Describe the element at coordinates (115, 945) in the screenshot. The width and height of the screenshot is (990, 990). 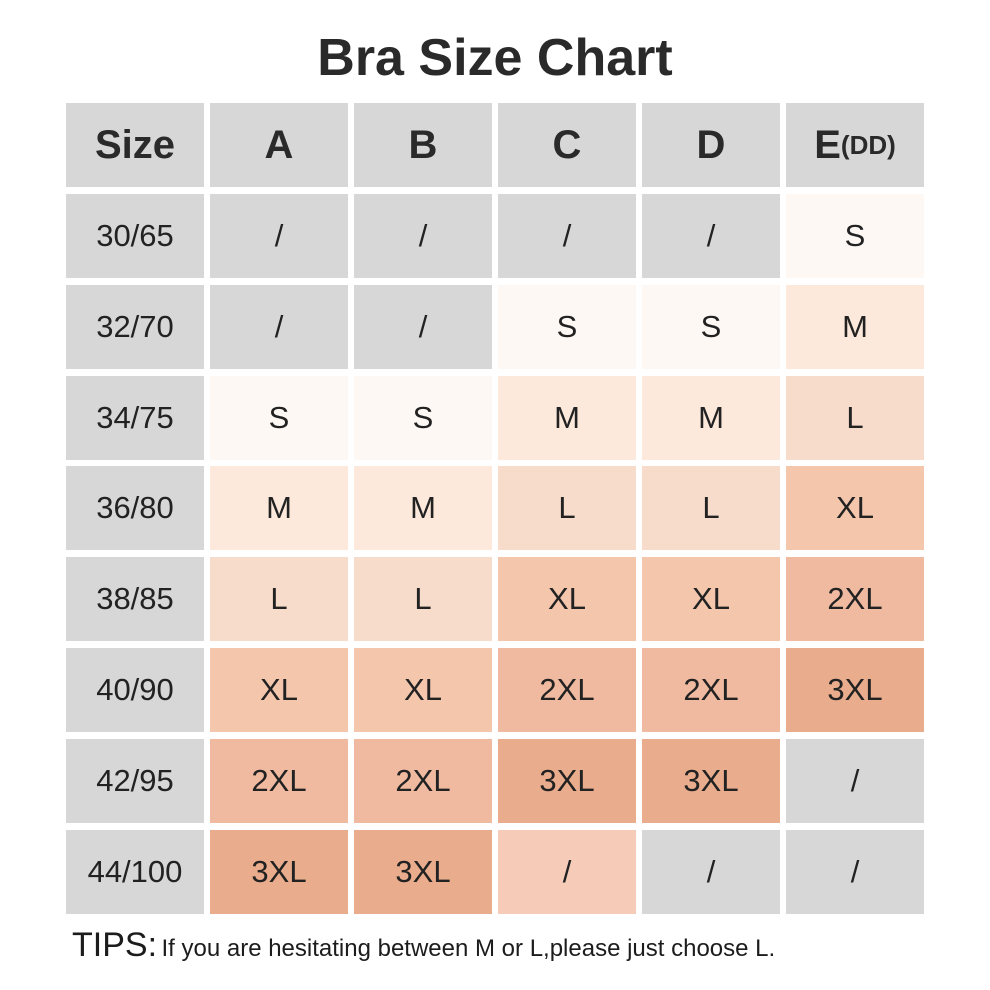
I see `tips-label: TIPS:` at that location.